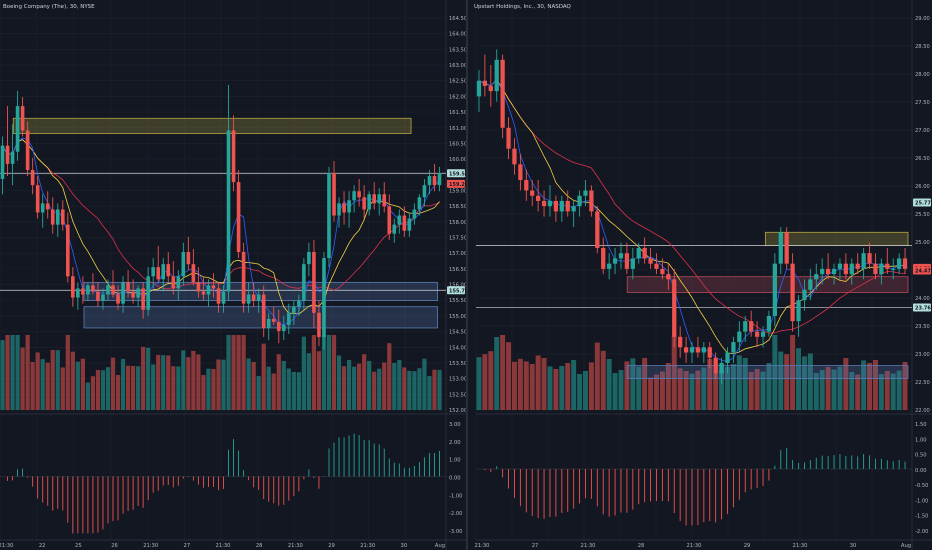 This screenshot has height=550, width=932. I want to click on oscillator-axis-label: -1.00, so click(455, 496).